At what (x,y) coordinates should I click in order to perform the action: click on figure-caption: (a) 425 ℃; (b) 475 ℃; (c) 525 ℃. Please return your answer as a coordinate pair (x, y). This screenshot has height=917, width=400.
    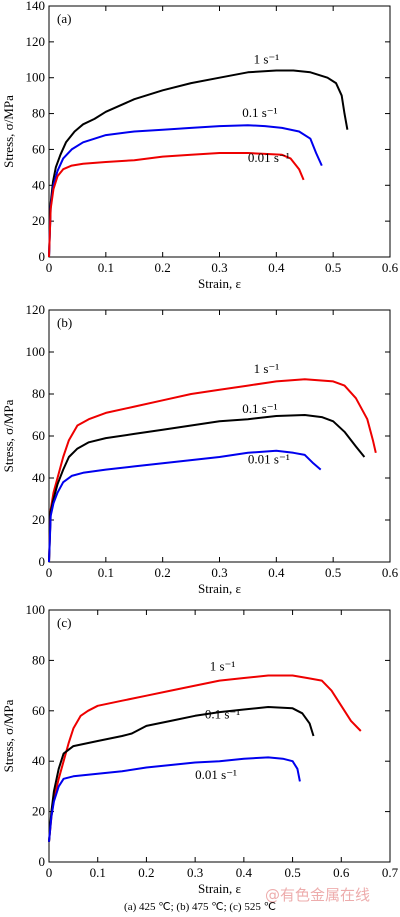
    Looking at the image, I should click on (200, 907).